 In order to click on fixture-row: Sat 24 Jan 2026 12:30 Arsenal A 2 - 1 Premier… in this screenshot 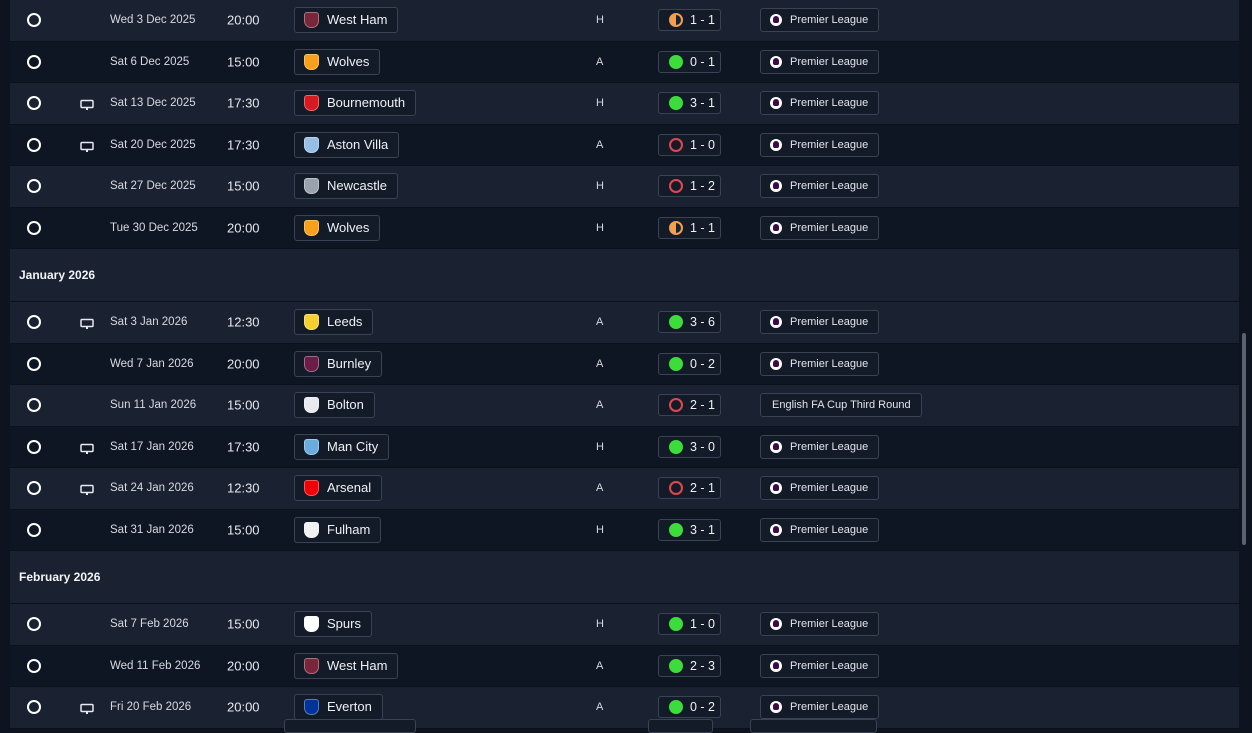, I will do `click(624, 489)`.